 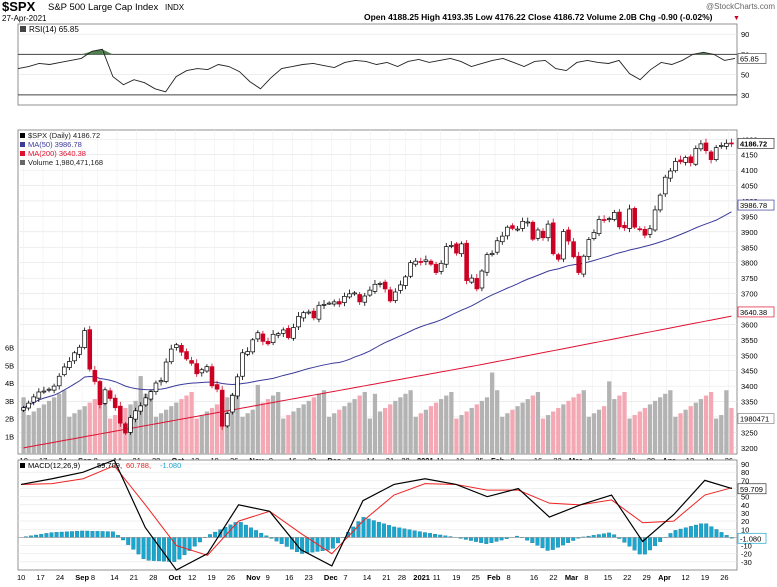 I want to click on macd-tick-label: -30, so click(x=746, y=562).